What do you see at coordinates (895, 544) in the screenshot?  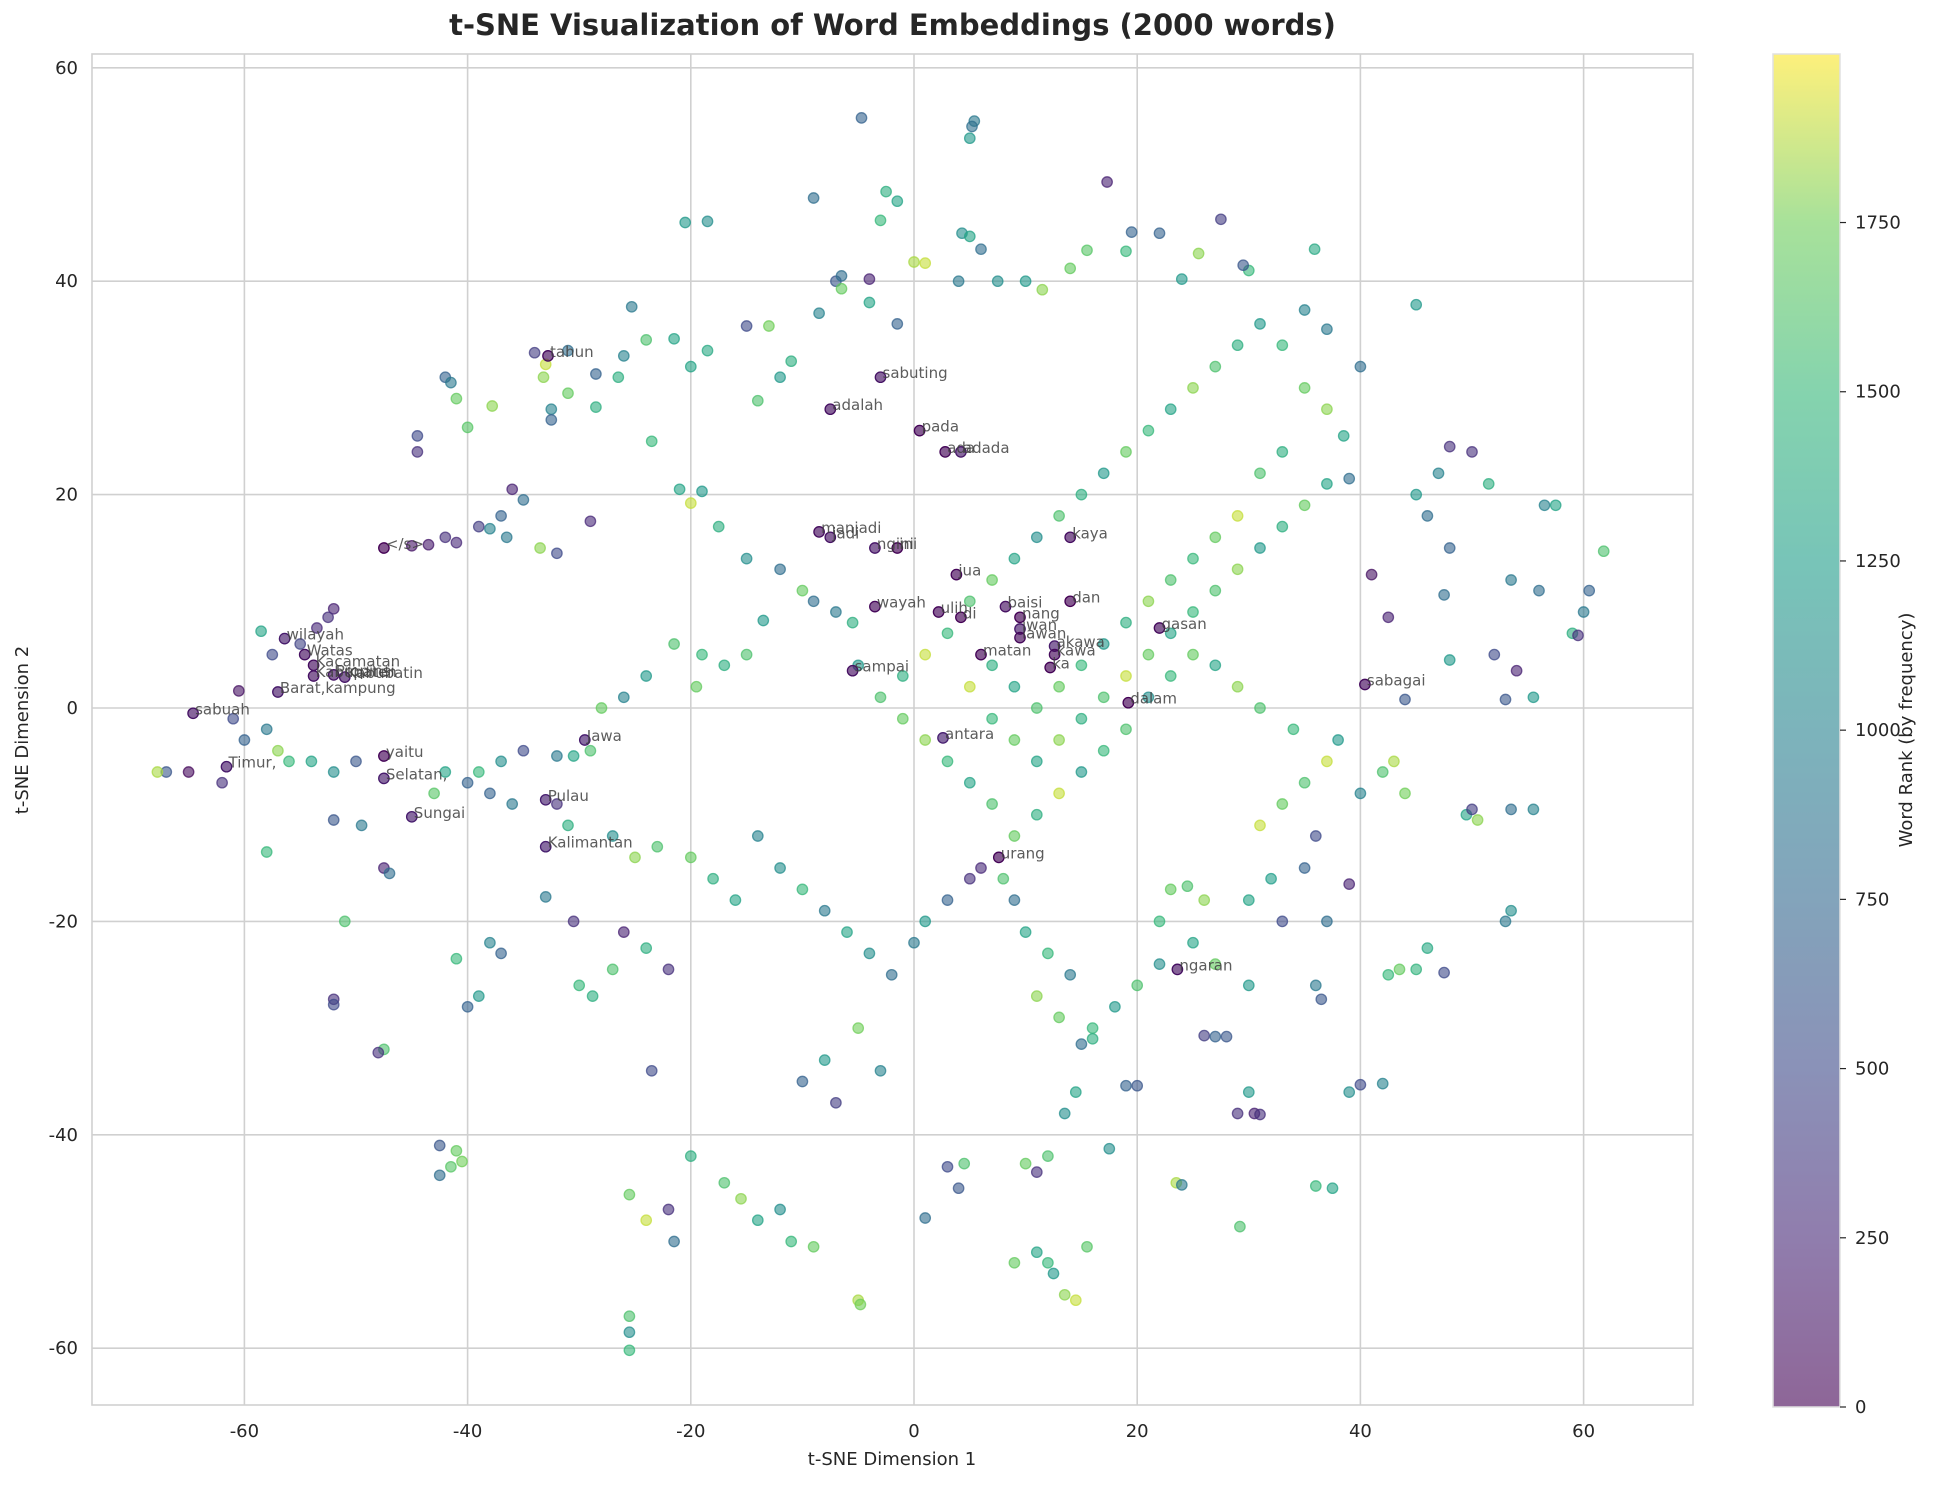 I see `word-annotation: ngini` at bounding box center [895, 544].